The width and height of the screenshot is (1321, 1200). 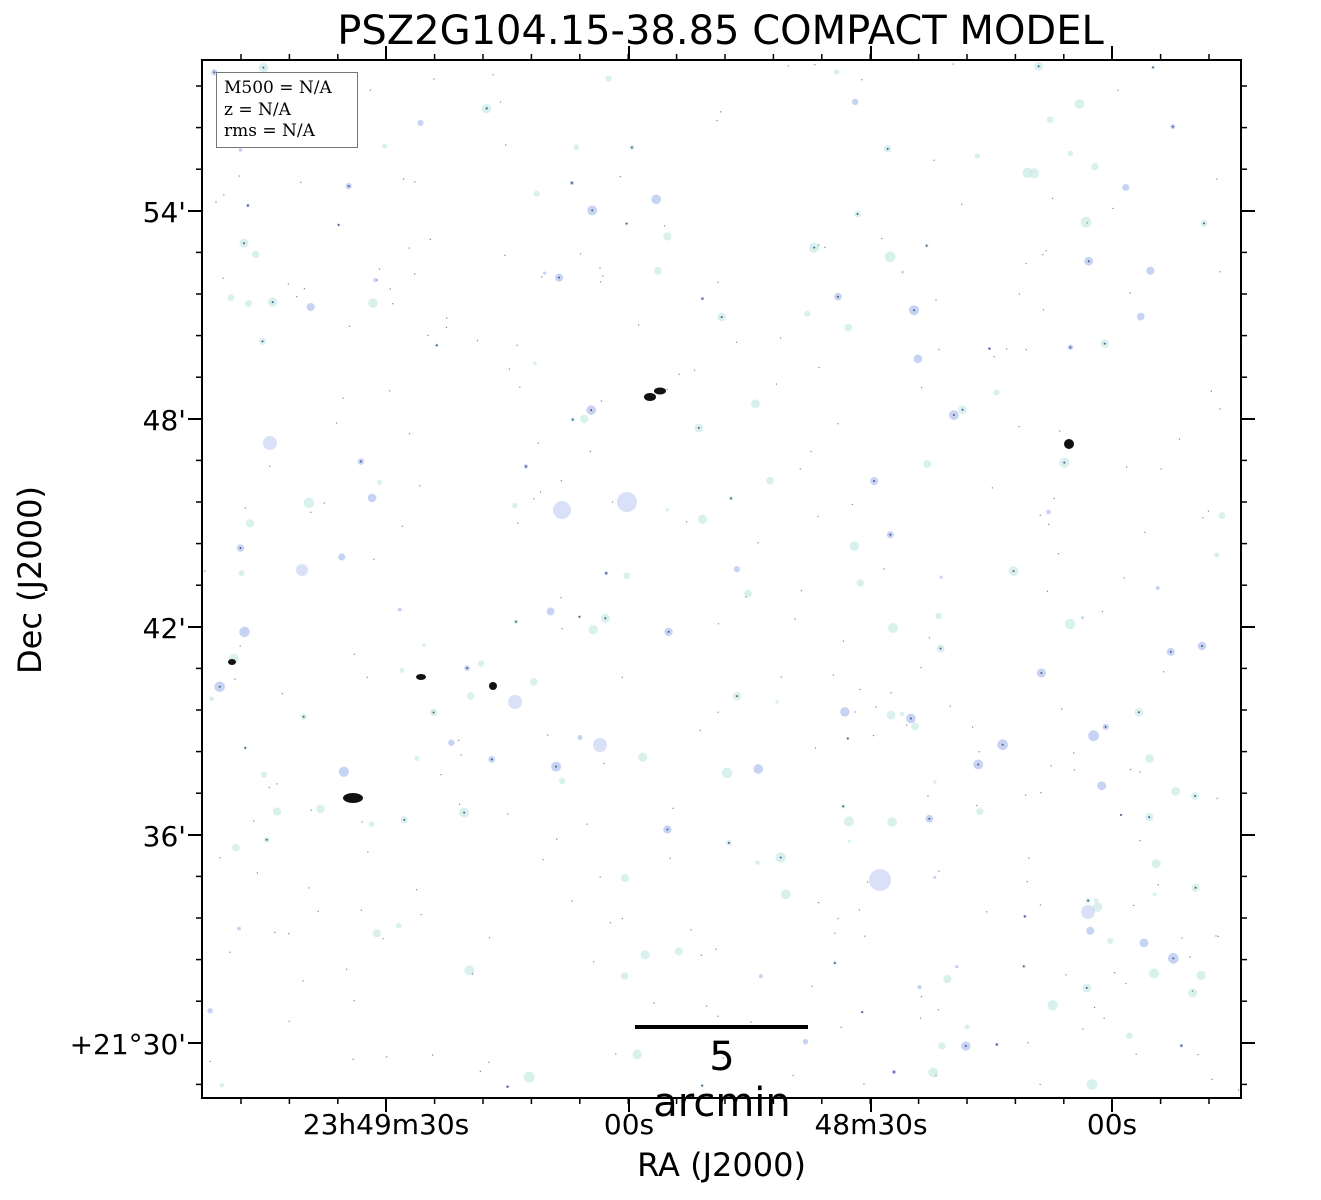 What do you see at coordinates (722, 1080) in the screenshot?
I see `scalebar-label: 5 arcmin` at bounding box center [722, 1080].